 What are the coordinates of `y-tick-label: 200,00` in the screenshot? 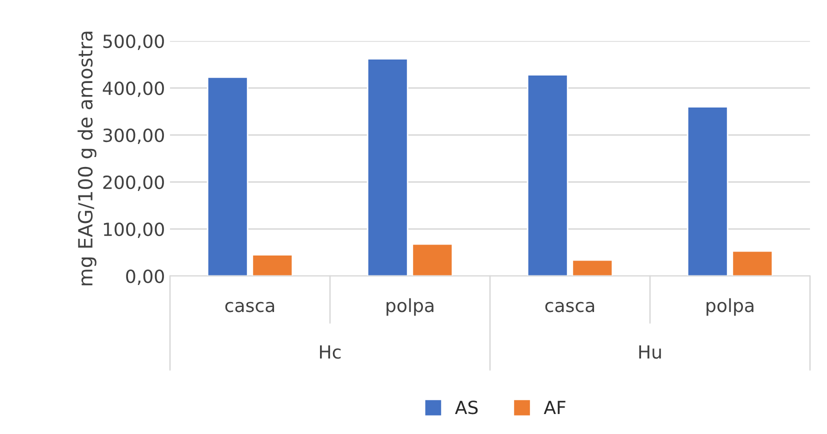 It's located at (133, 183).